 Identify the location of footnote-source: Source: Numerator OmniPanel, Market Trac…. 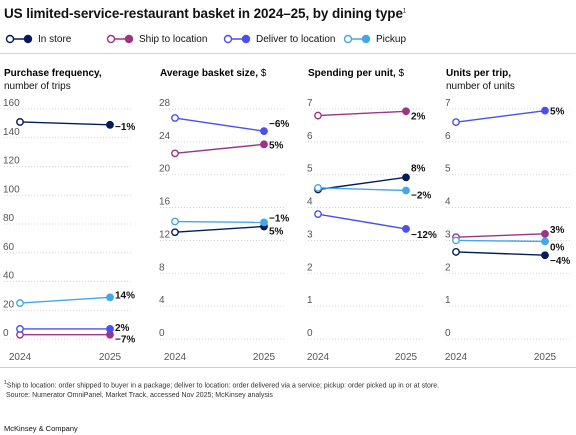
(139, 396).